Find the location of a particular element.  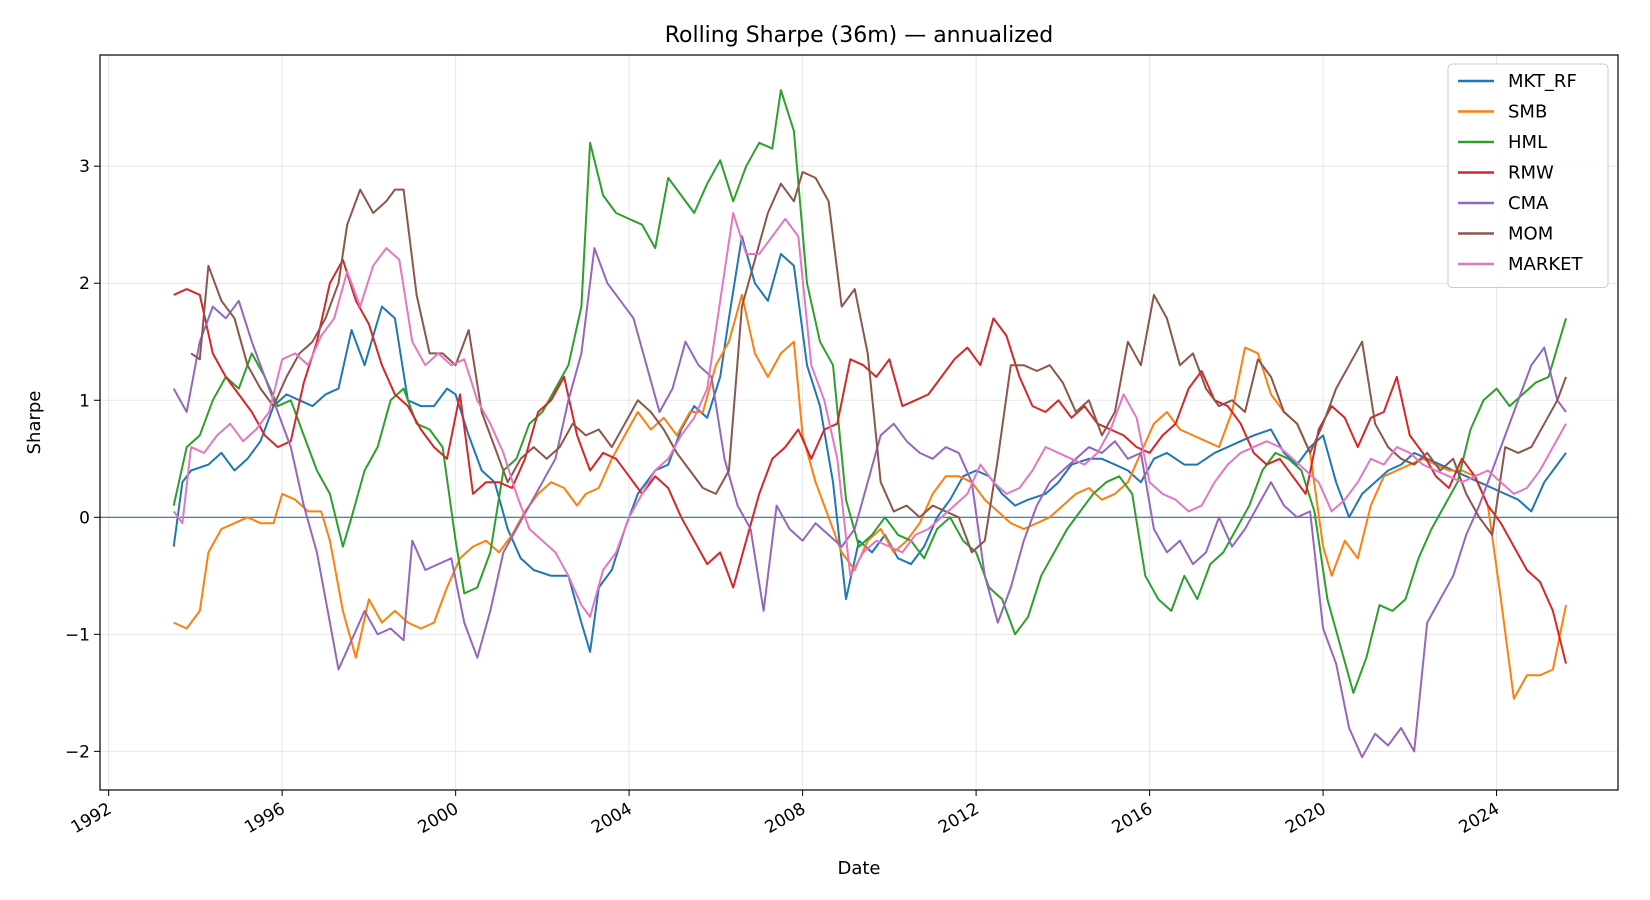

legend-entry: HML is located at coordinates (1502, 142).